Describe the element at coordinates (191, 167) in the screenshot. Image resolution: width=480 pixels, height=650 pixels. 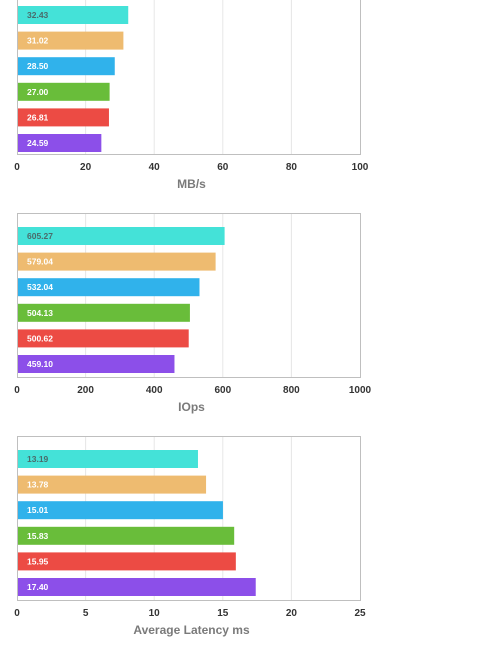
I see `chart-throughput-x-ticks: 0 20 40 60 80 100` at that location.